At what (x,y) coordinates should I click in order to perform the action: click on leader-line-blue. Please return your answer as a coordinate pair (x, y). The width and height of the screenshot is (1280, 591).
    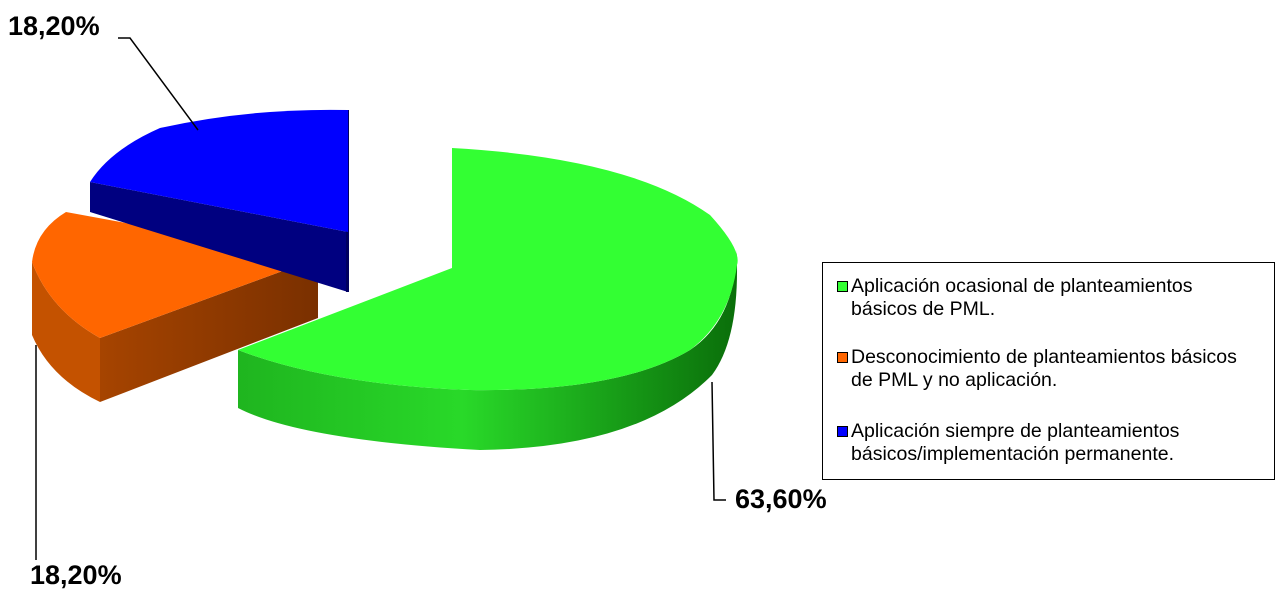
    Looking at the image, I should click on (158, 84).